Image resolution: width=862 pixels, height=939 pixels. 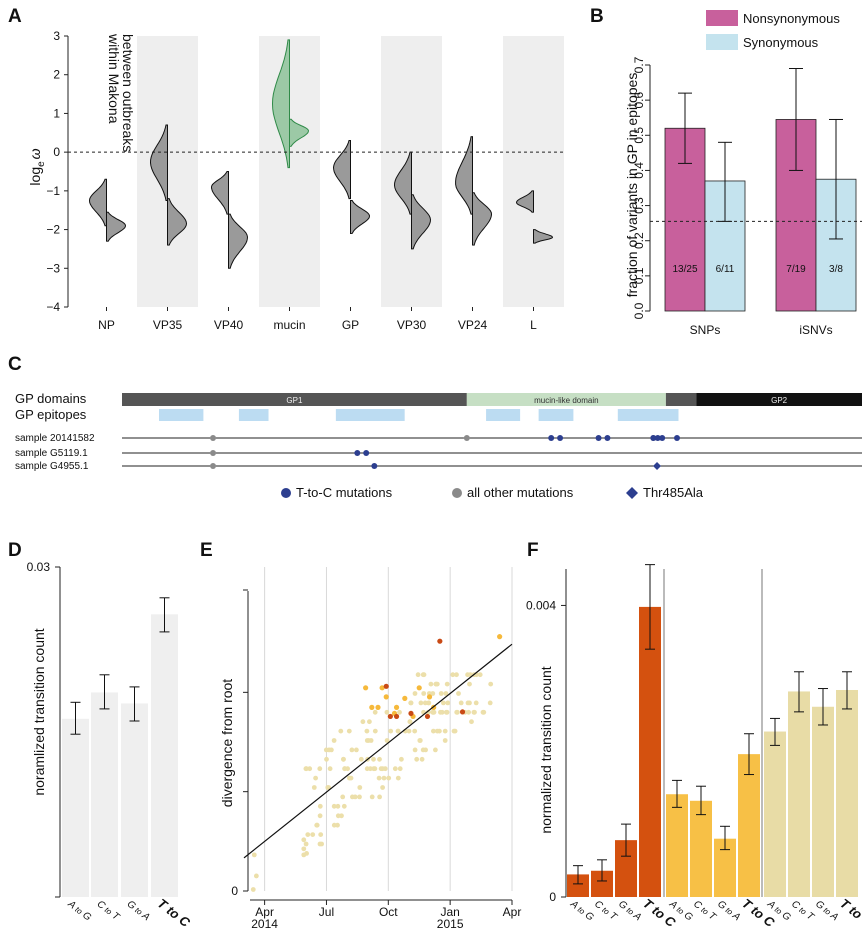 What do you see at coordinates (543, 236) in the screenshot?
I see `violin-L-between` at bounding box center [543, 236].